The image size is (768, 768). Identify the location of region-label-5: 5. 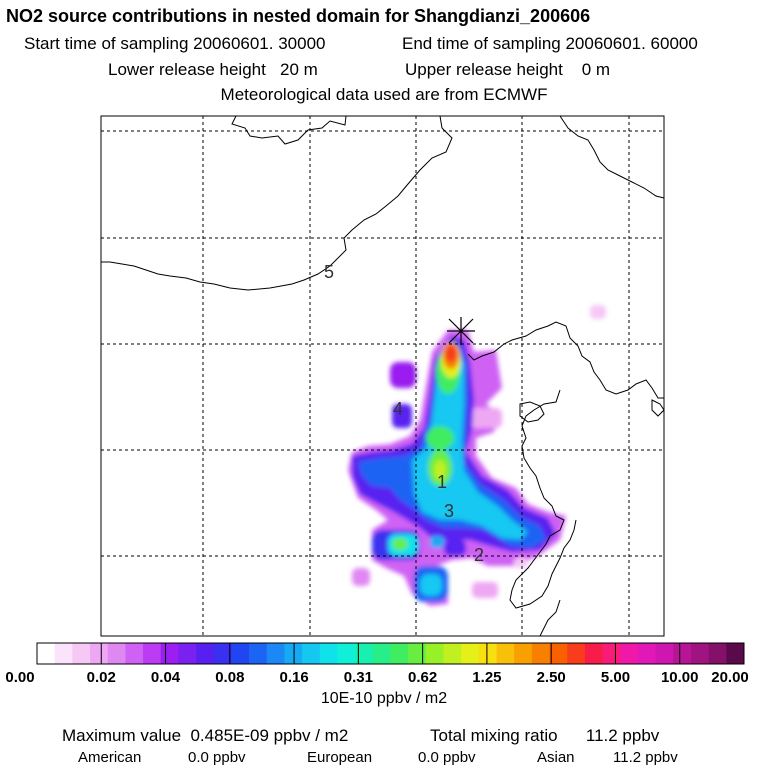
(329, 272).